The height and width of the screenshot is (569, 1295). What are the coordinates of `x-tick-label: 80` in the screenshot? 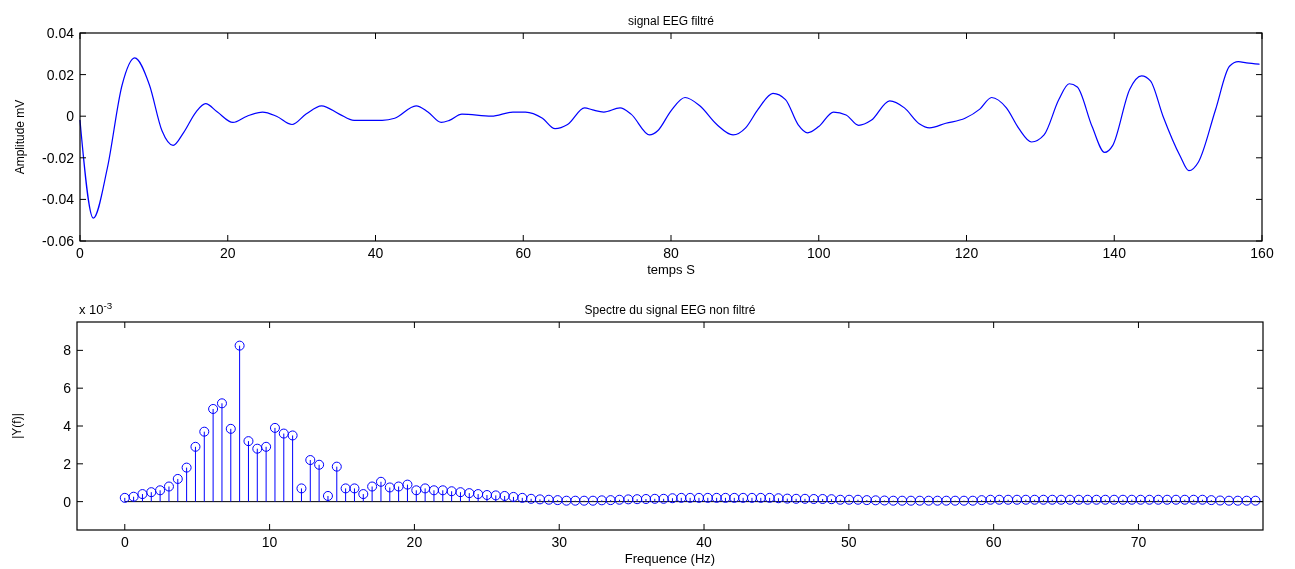 It's located at (671, 253).